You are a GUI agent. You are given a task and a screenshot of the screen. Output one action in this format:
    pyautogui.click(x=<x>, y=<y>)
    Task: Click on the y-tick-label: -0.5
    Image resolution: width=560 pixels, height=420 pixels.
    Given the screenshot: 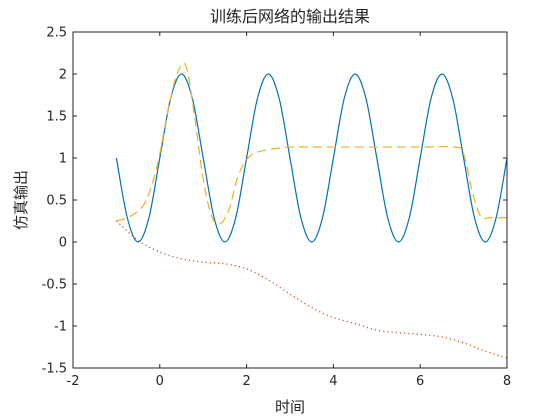 What is the action you would take?
    pyautogui.click(x=54, y=285)
    